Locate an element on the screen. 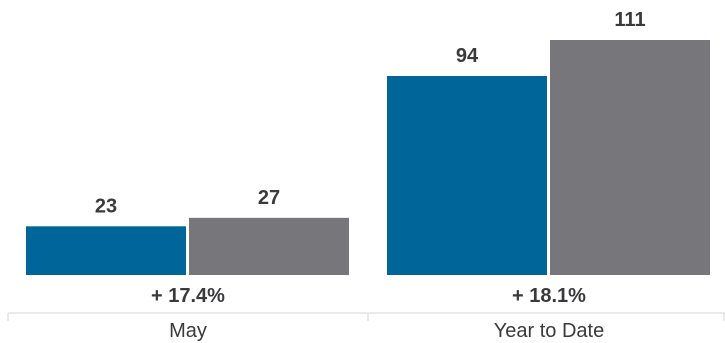  category-labels-group: May Year to Date is located at coordinates (386, 331).